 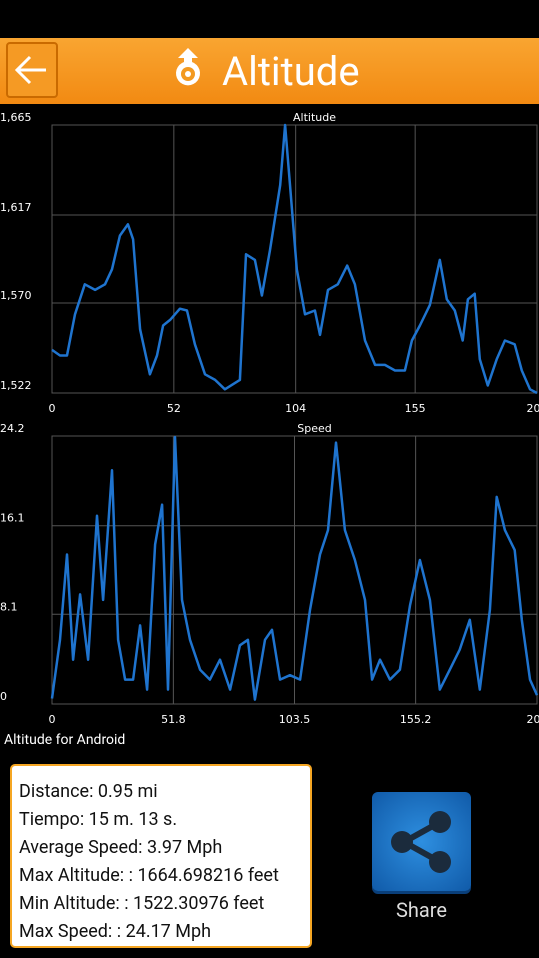 I want to click on x-tick-label: 155.2, so click(x=416, y=718).